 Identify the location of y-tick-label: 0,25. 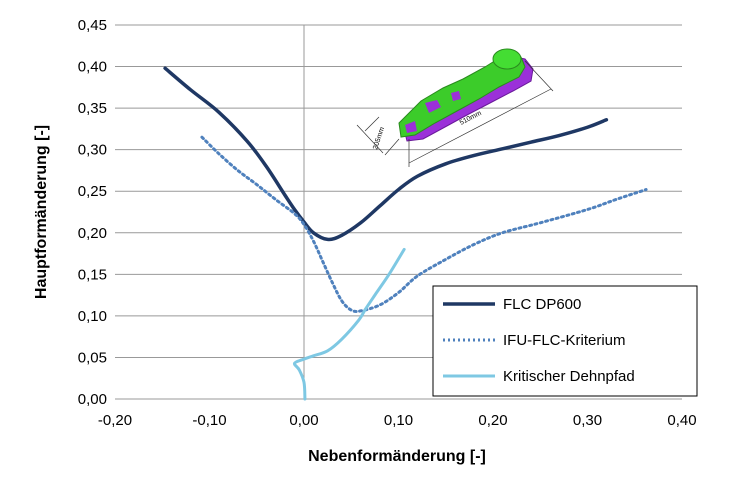
(92, 191).